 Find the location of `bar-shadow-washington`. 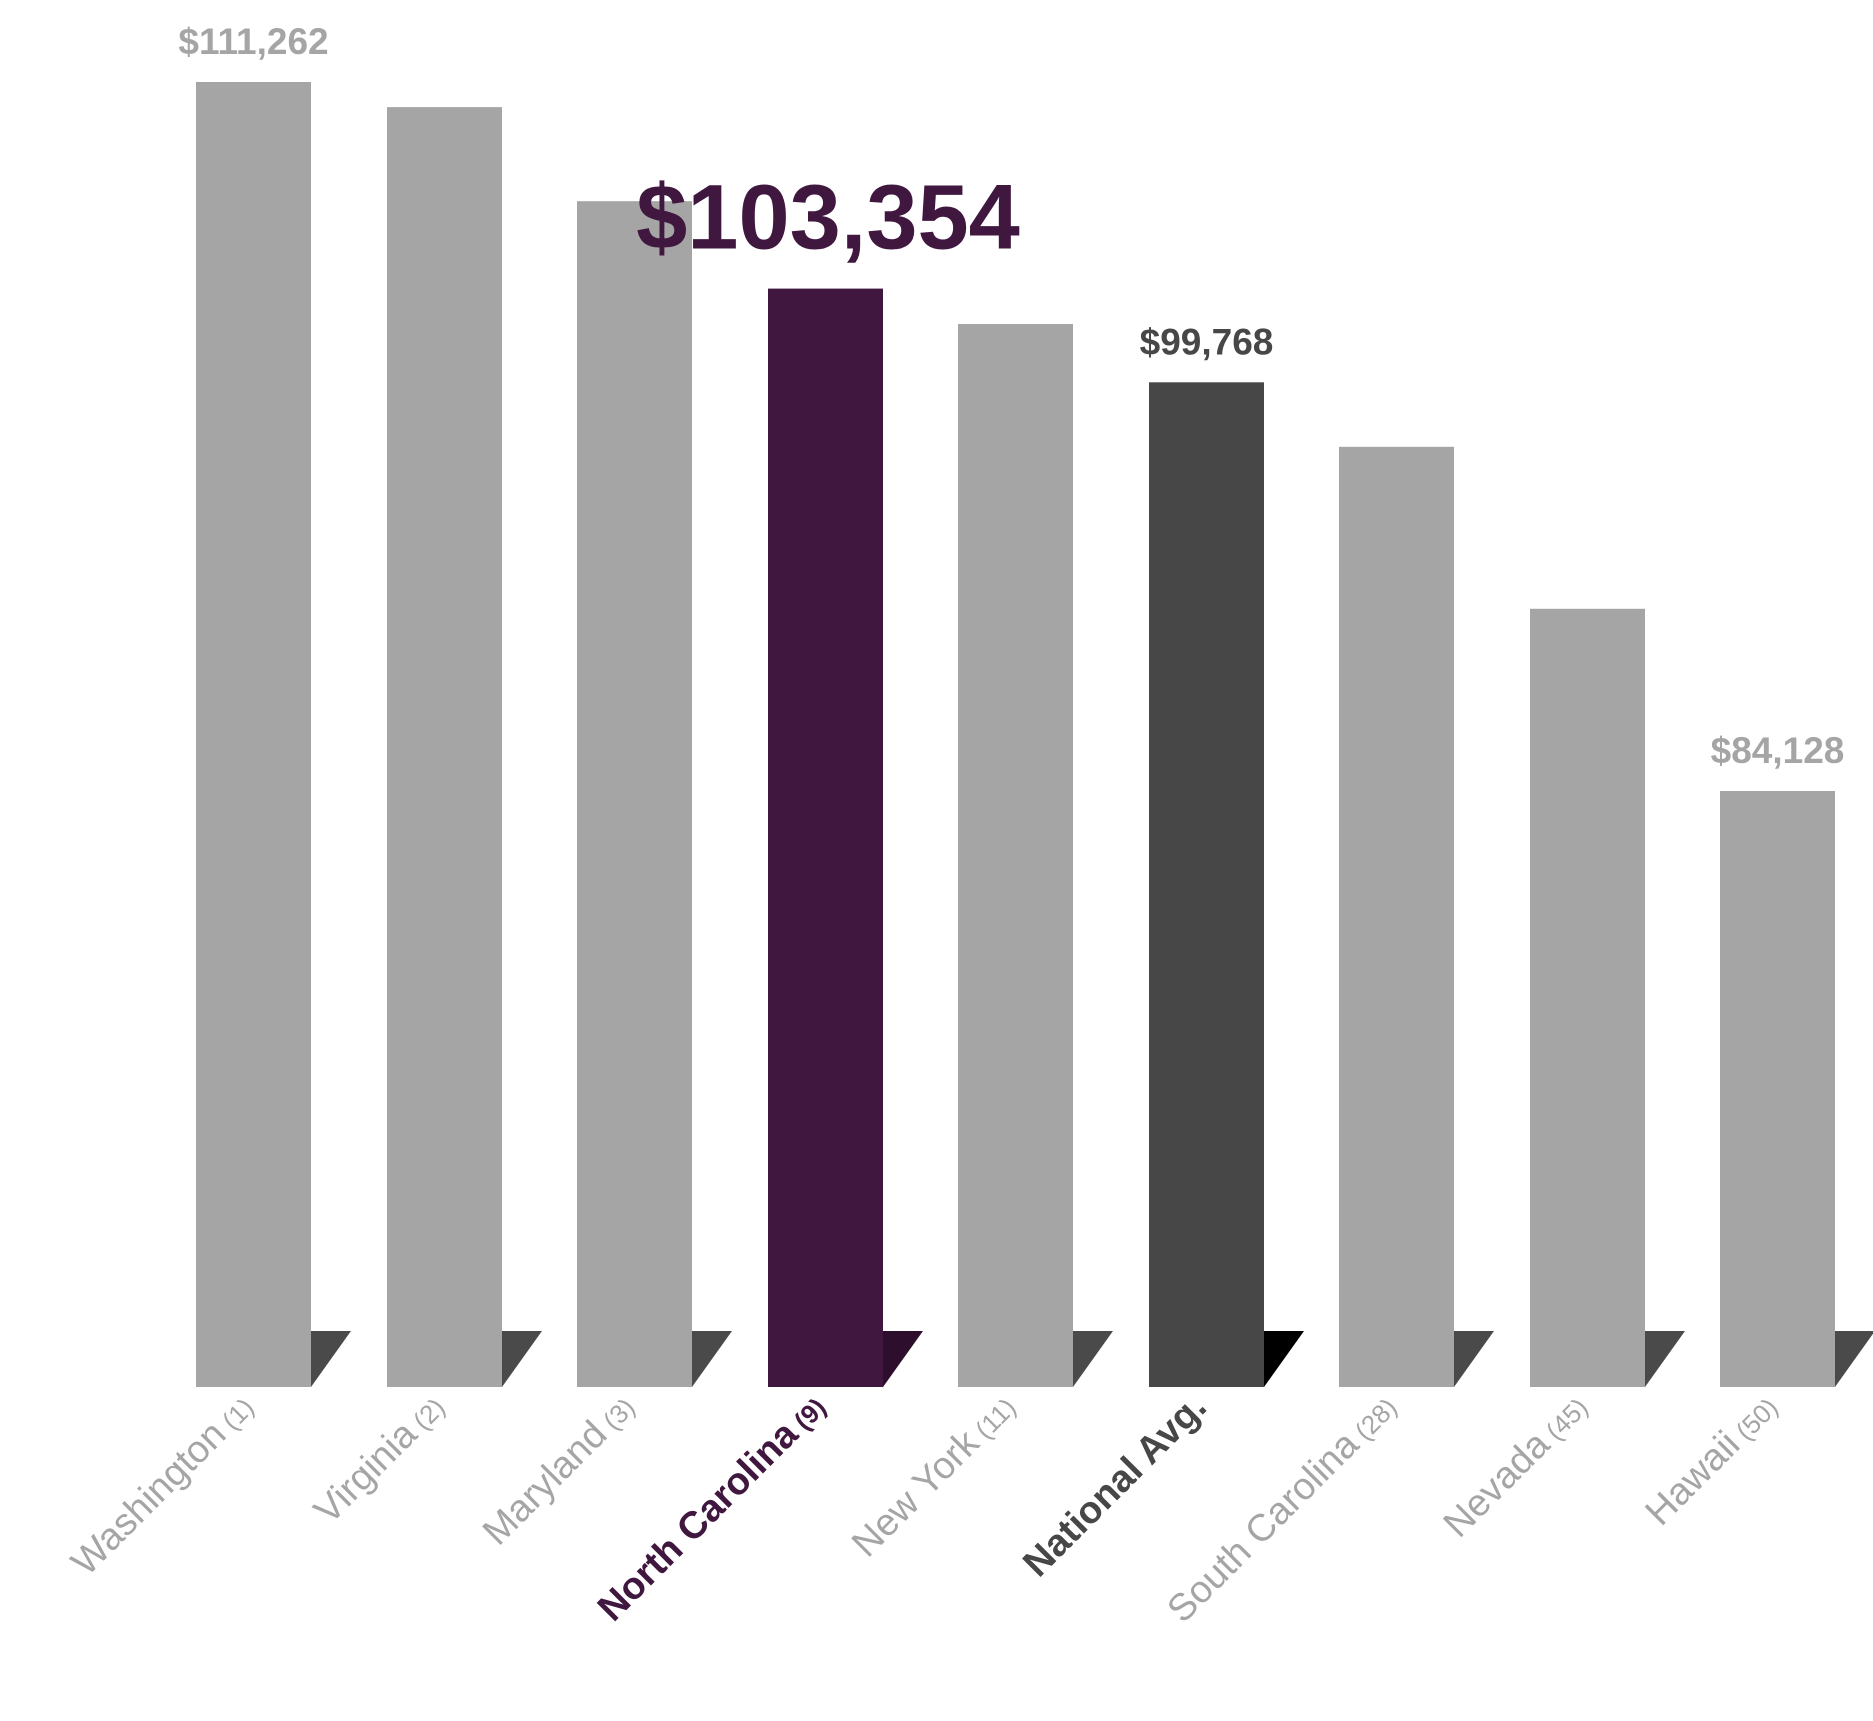

bar-shadow-washington is located at coordinates (331, 1359).